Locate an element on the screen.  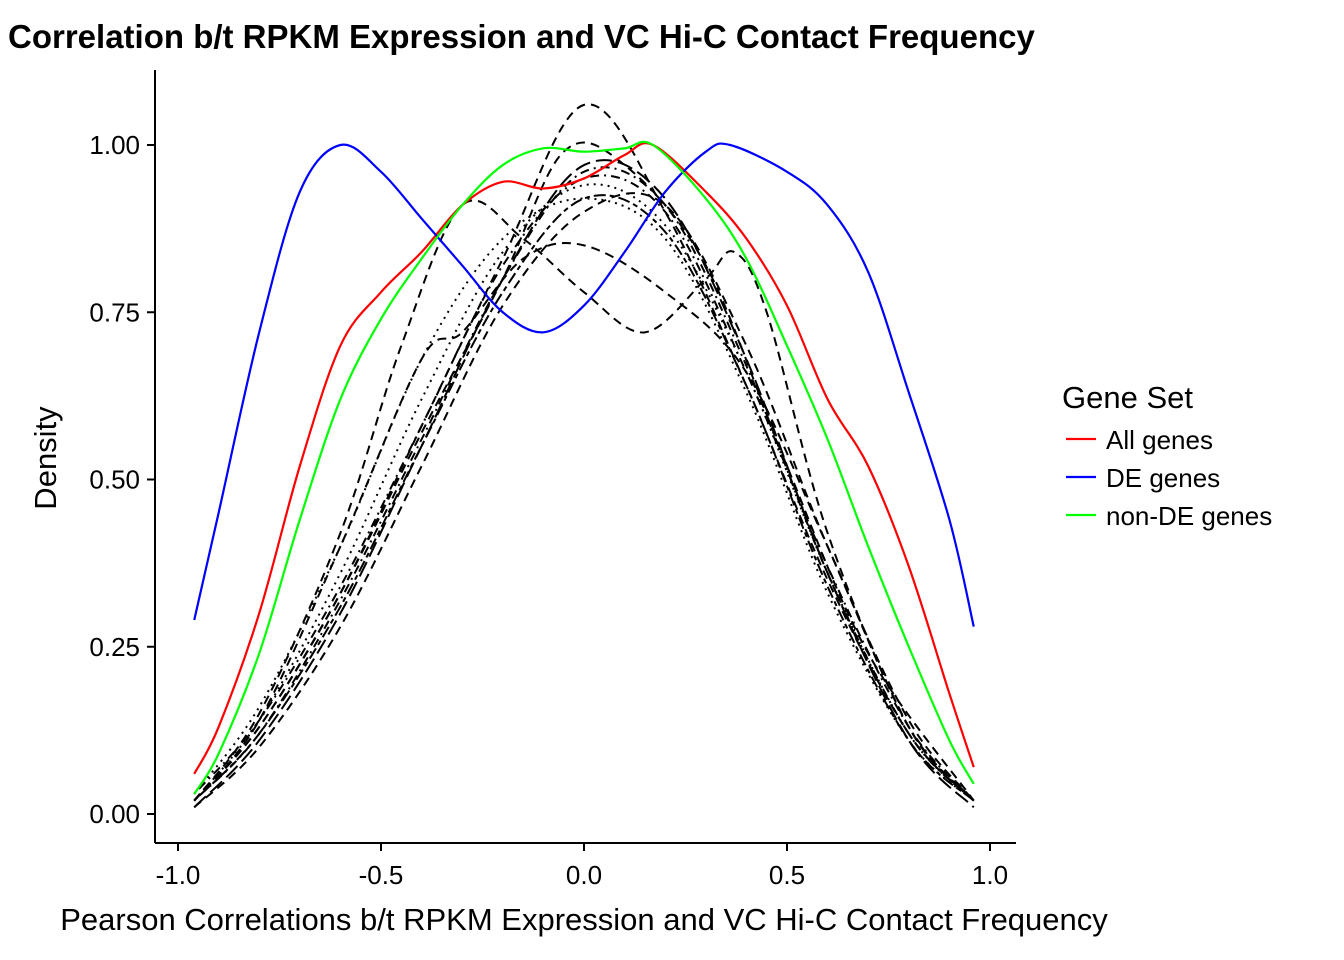
legend-label: All genes is located at coordinates (1159, 440).